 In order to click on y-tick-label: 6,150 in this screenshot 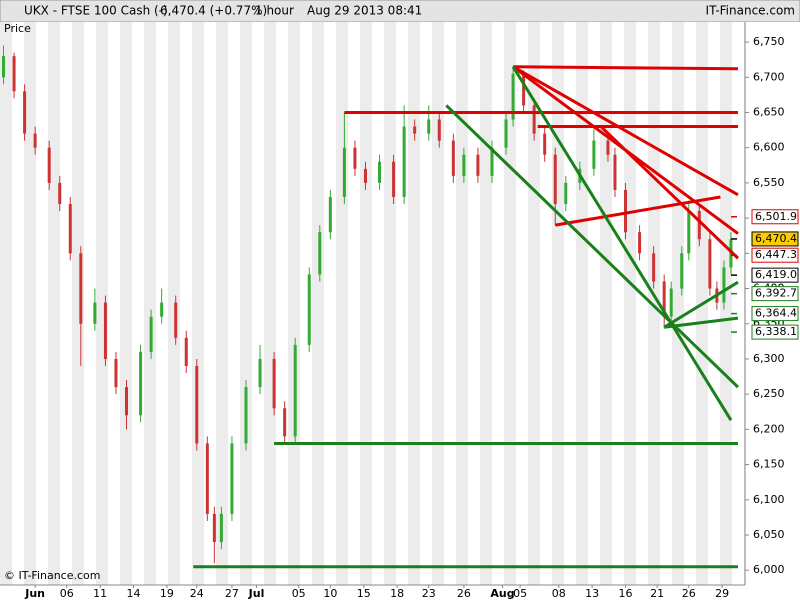, I will do `click(769, 464)`.